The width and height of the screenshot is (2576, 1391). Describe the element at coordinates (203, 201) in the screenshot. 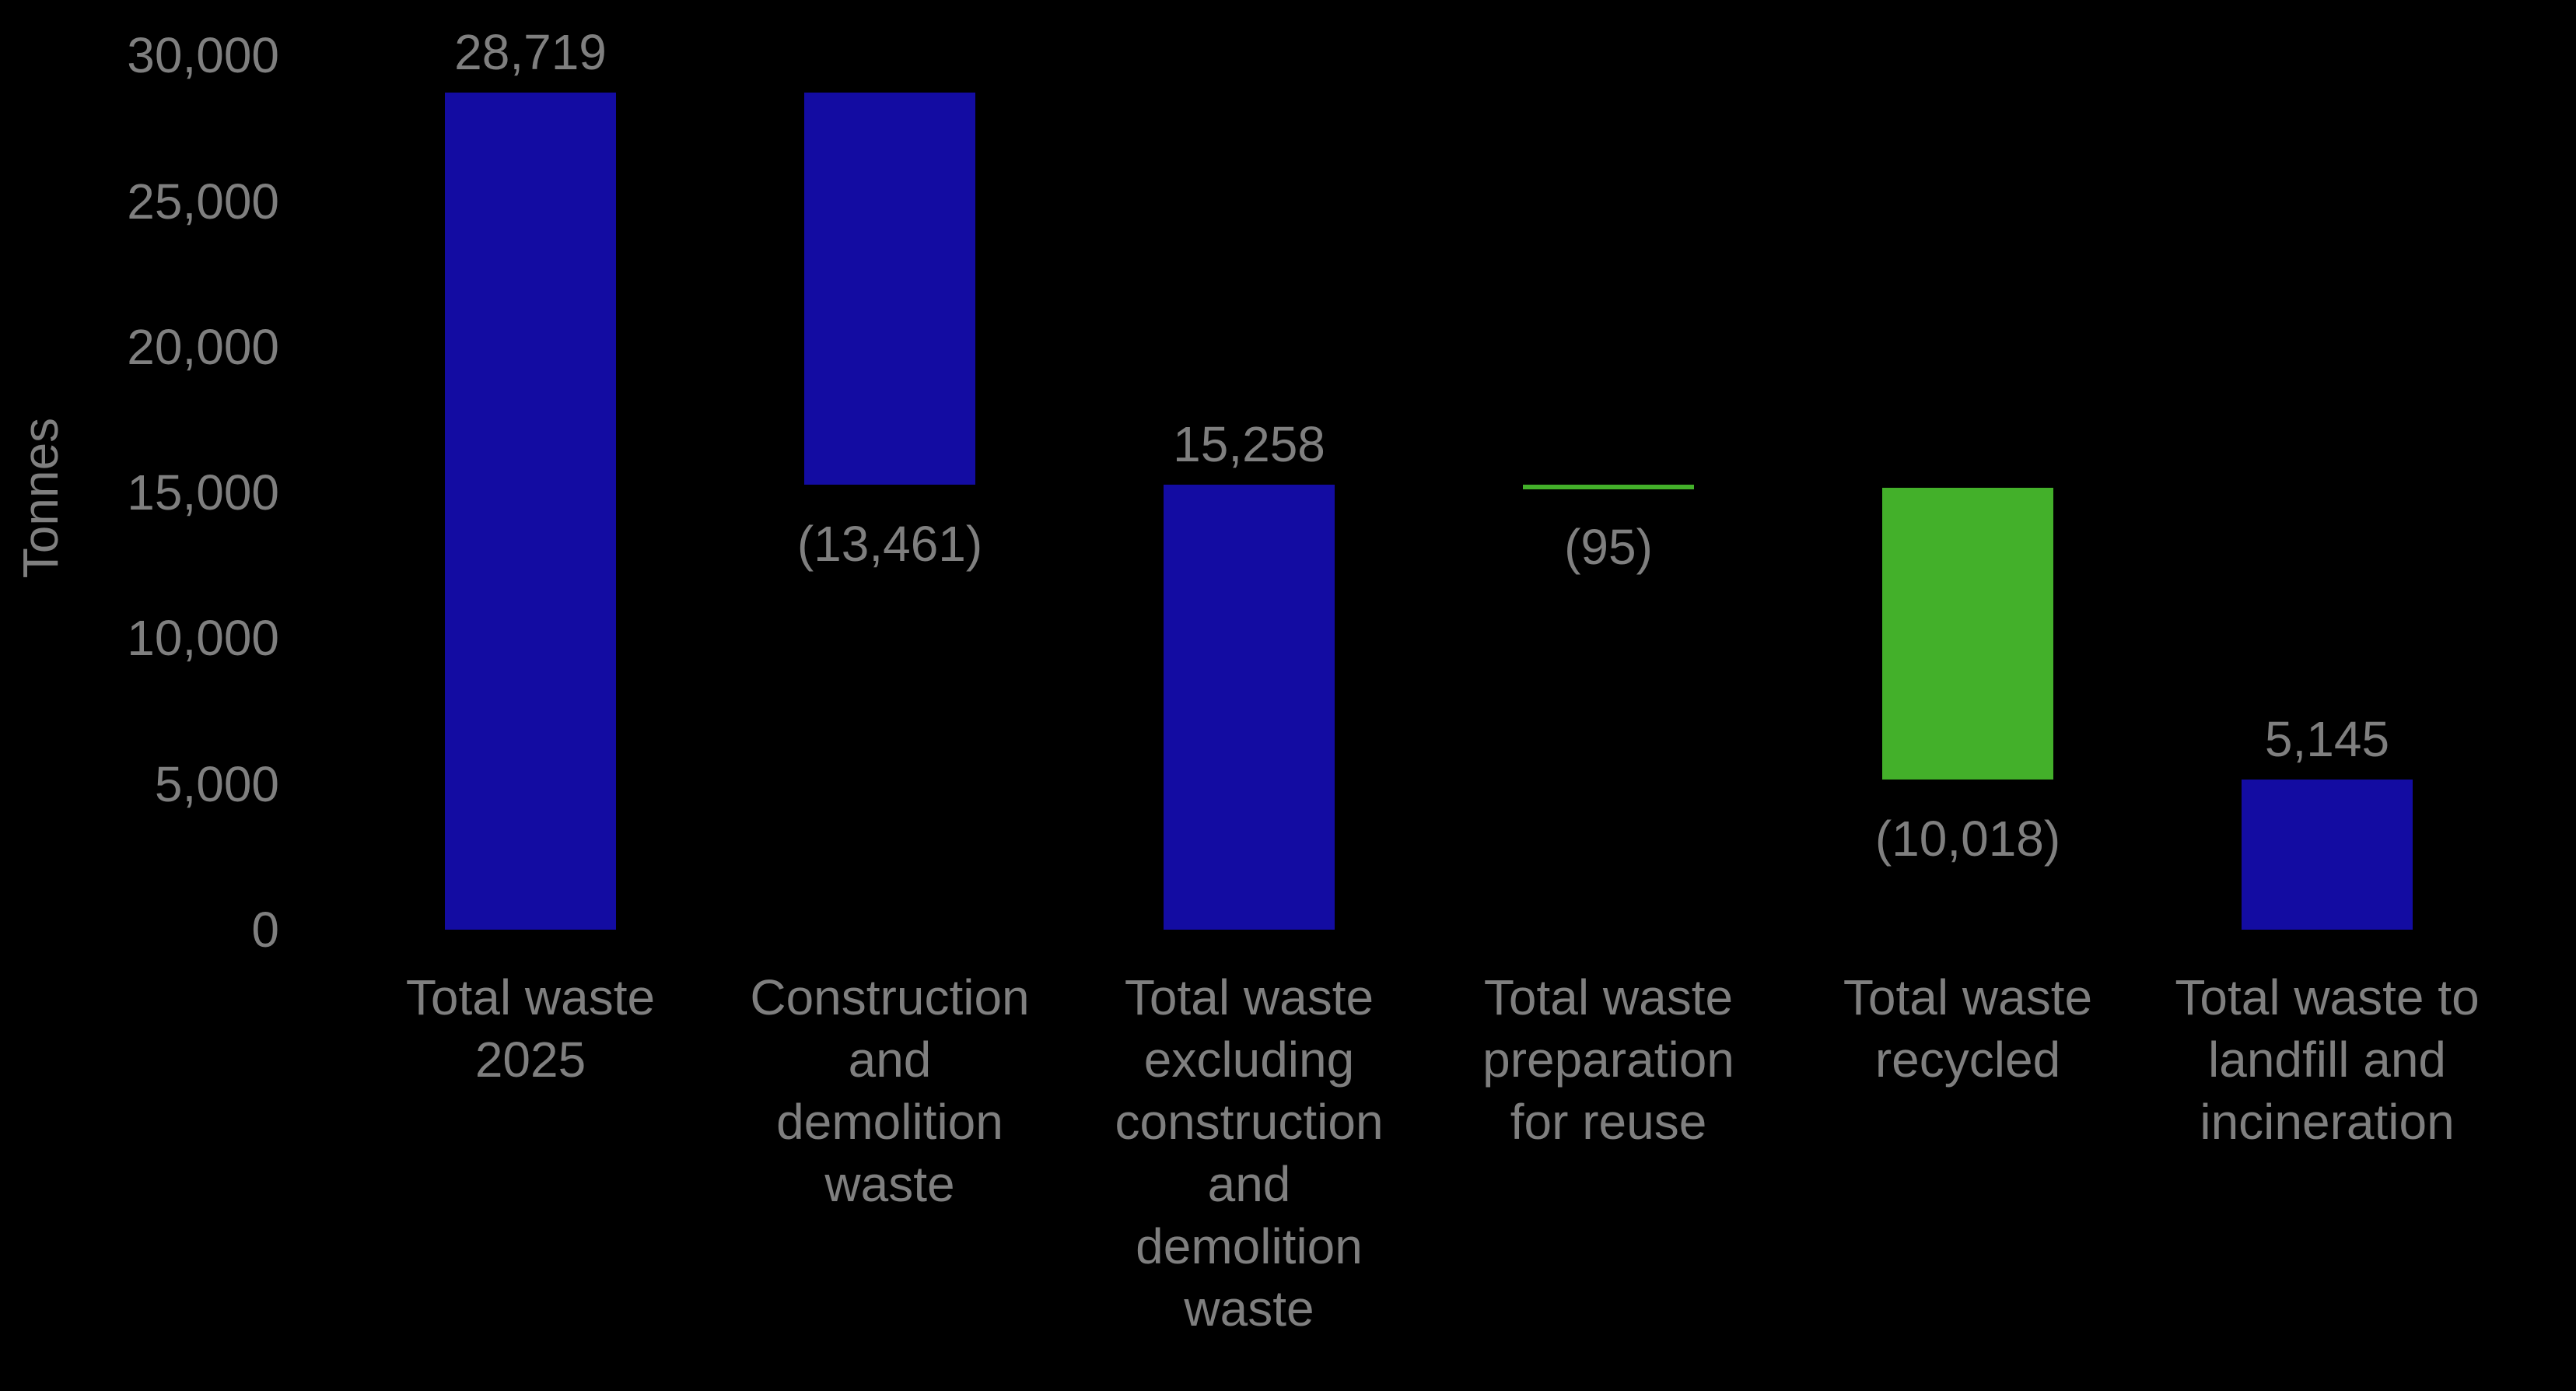

I see `y-axis-tick-label: 25,000` at that location.